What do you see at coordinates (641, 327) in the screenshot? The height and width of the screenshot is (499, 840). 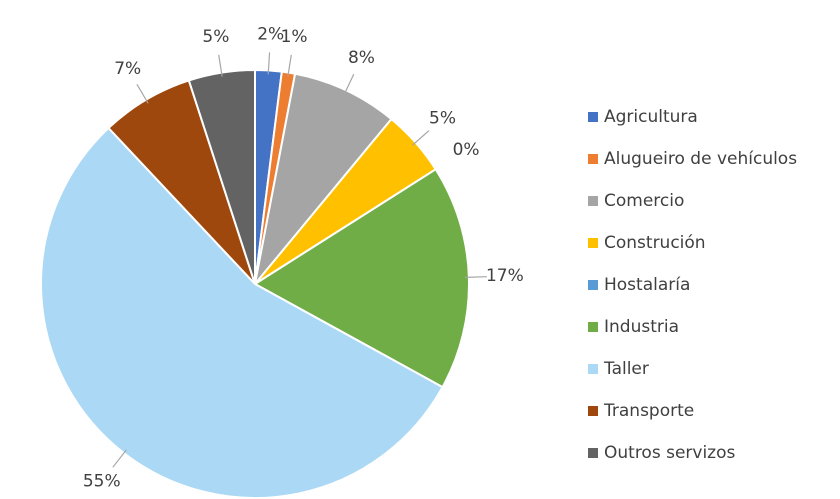 I see `legend-label: Industria` at bounding box center [641, 327].